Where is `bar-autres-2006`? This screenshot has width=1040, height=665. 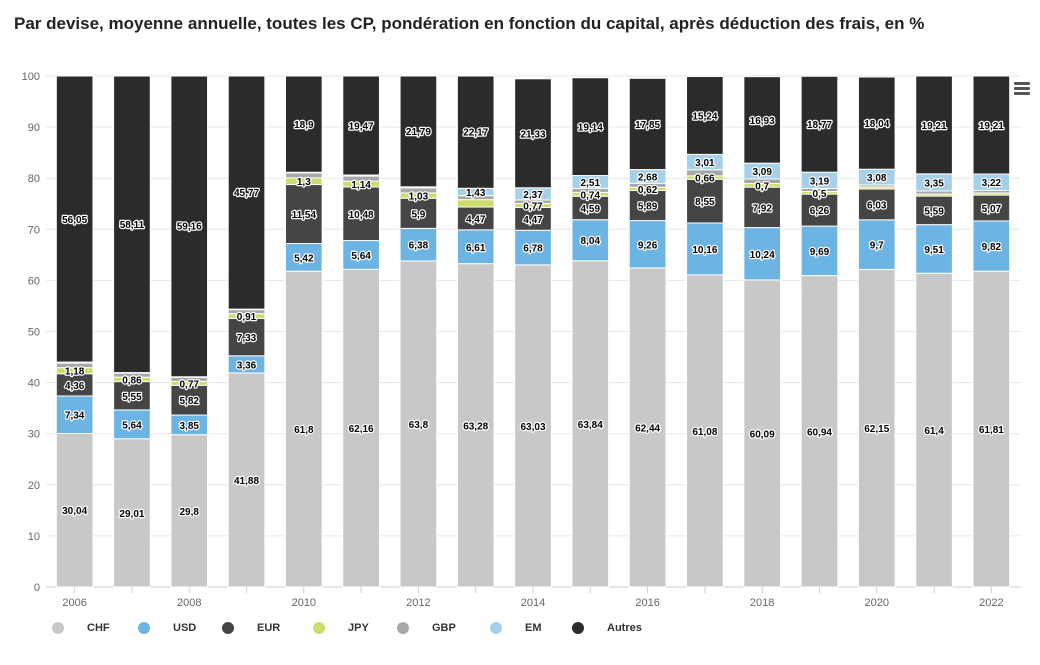
bar-autres-2006 is located at coordinates (74, 219).